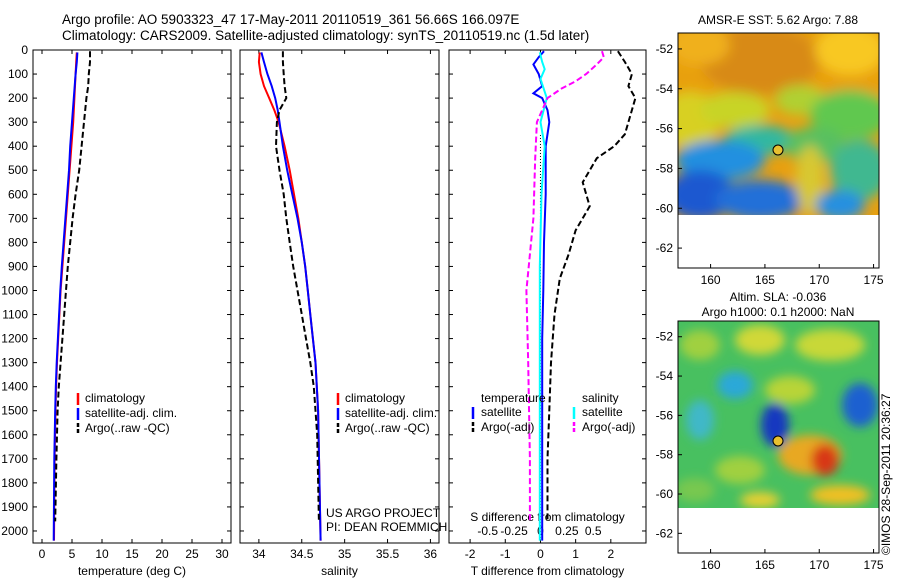 The height and width of the screenshot is (580, 900). What do you see at coordinates (778, 124) in the screenshot?
I see `sst-field-image` at bounding box center [778, 124].